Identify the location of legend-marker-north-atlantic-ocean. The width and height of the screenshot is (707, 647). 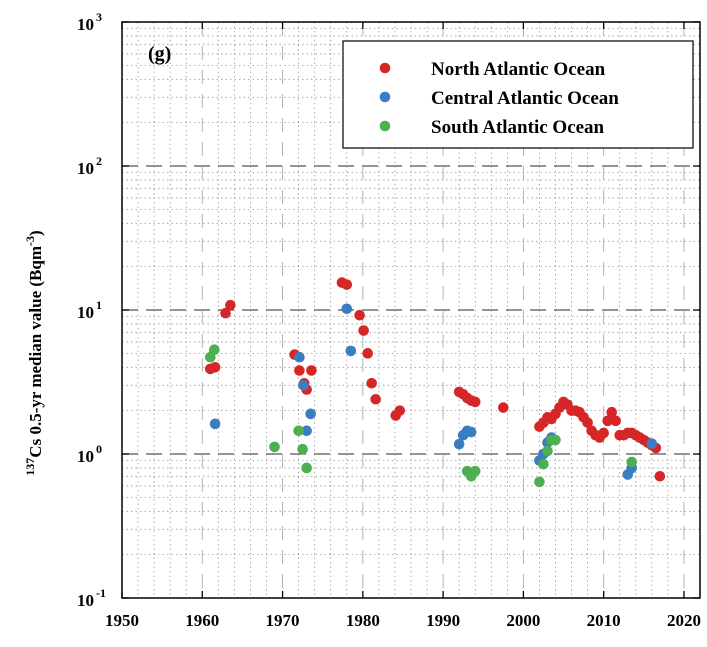
(385, 68).